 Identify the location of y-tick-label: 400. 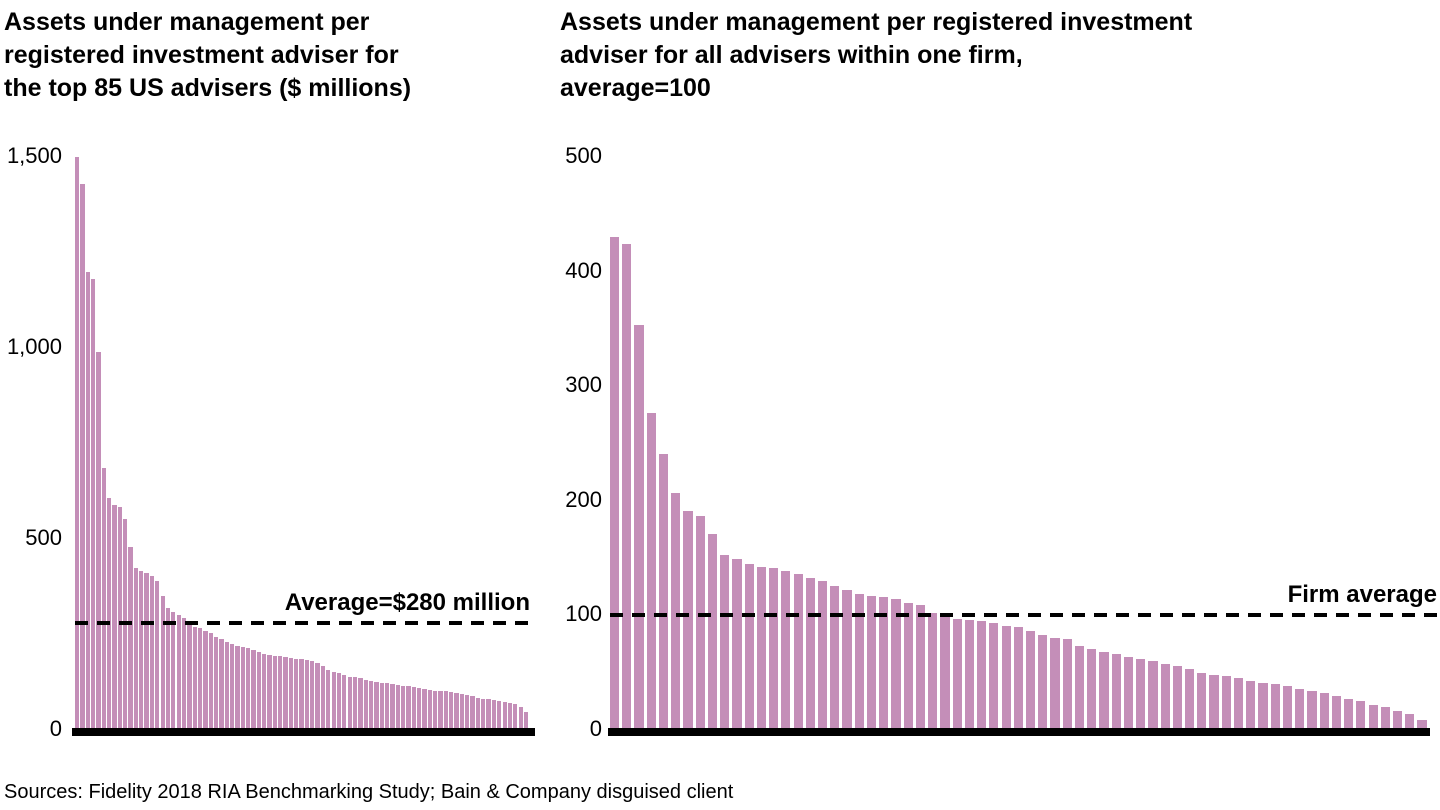
(583, 270).